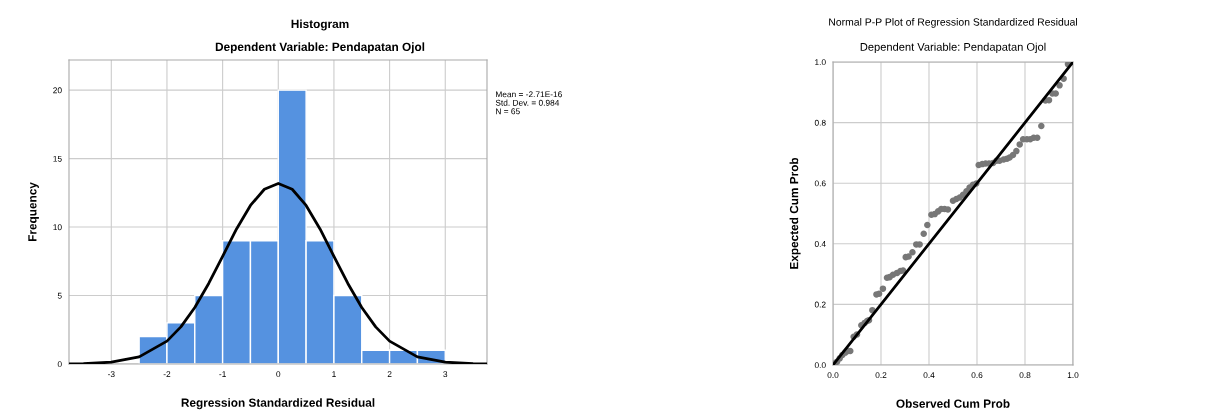 This screenshot has width=1218, height=416. What do you see at coordinates (881, 375) in the screenshot?
I see `x-tick-label: 0.2` at bounding box center [881, 375].